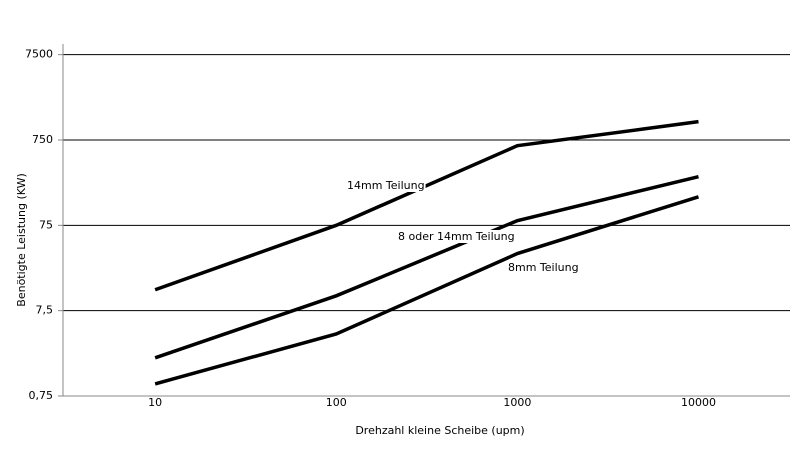 This screenshot has width=800, height=454. I want to click on series-label: 14mm Teilung, so click(386, 185).